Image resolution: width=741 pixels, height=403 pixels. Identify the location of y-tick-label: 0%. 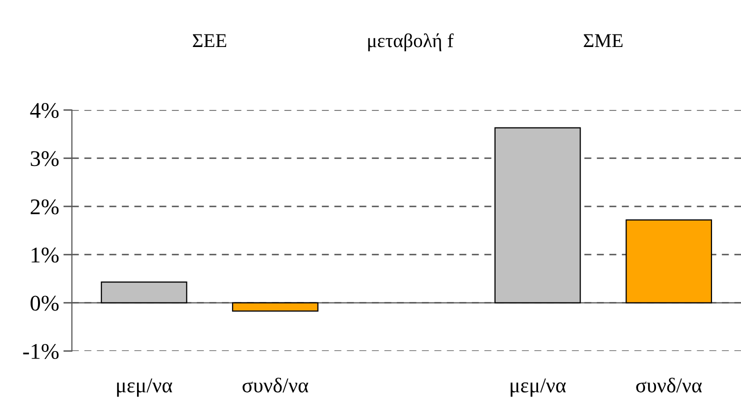
(44, 303).